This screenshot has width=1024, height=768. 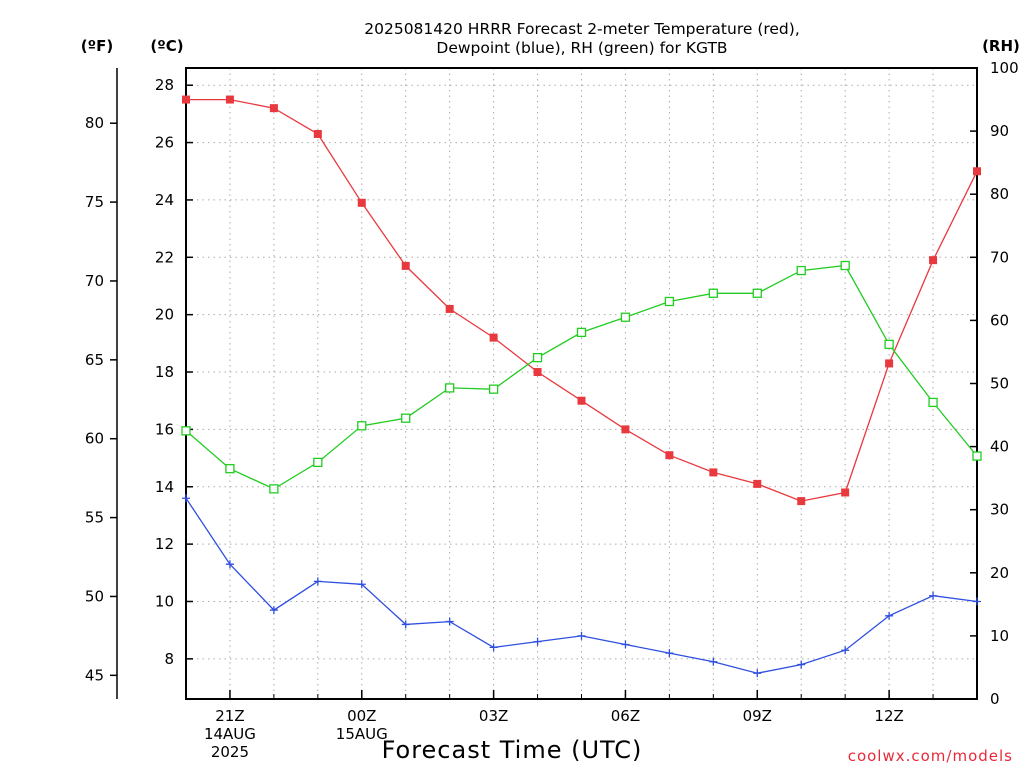 I want to click on x-tick-label: 09Z, so click(x=757, y=716).